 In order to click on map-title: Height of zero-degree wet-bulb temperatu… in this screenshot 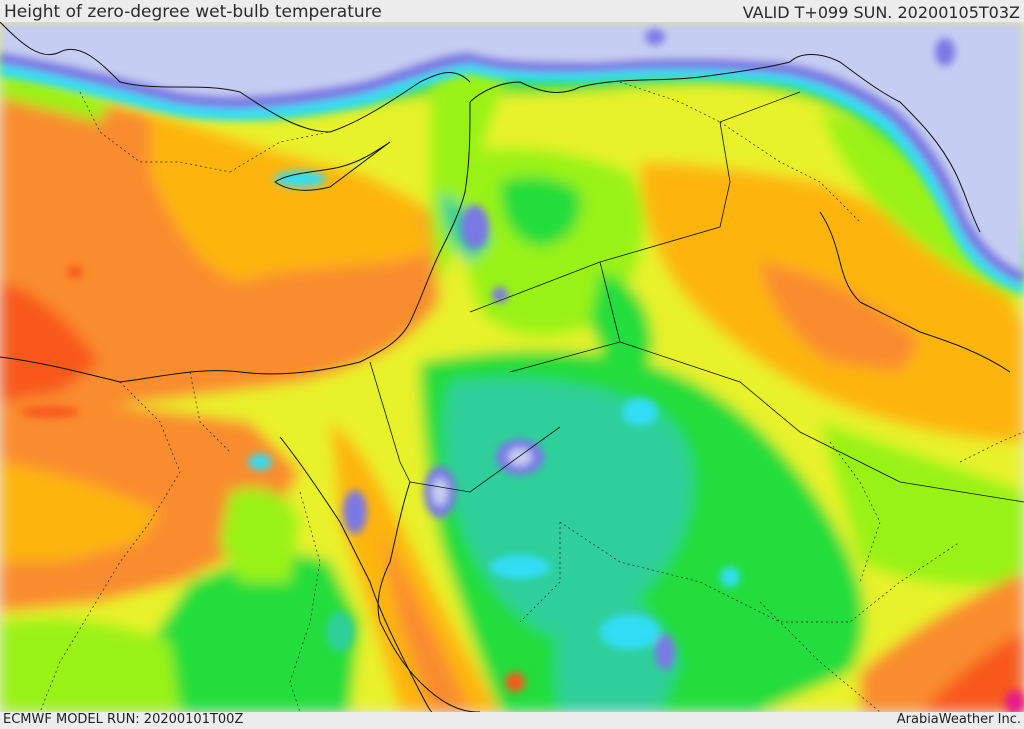, I will do `click(193, 12)`.